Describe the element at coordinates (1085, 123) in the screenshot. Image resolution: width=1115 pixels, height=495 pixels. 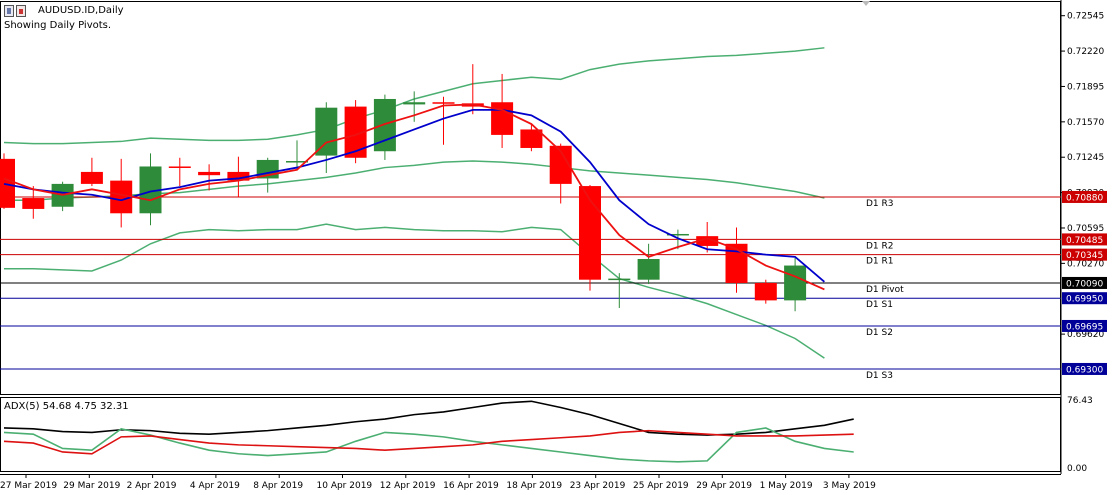
I see `y-tick-label: 0.71570` at that location.